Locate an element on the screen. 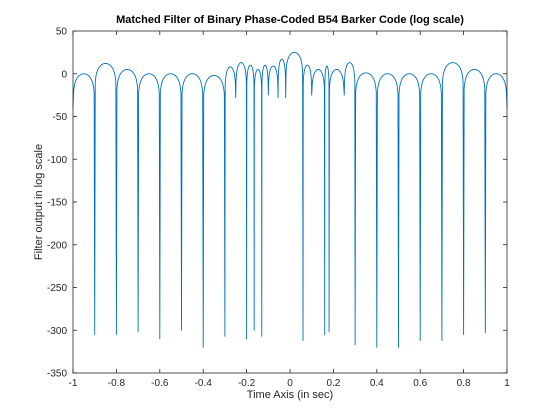  y-tick-label: 0 is located at coordinates (64, 74).